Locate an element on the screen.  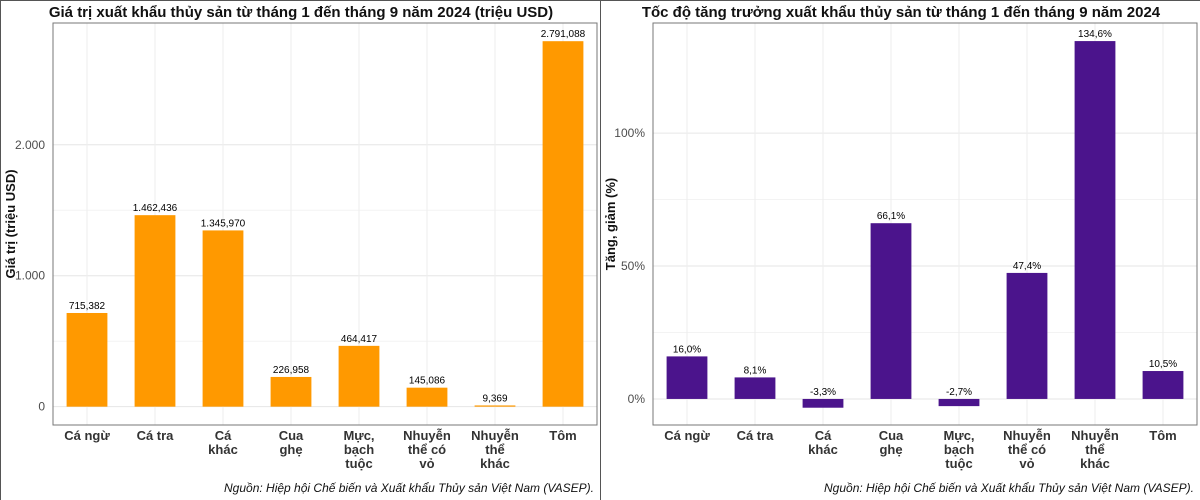
value-label: 226,958 is located at coordinates (291, 370).